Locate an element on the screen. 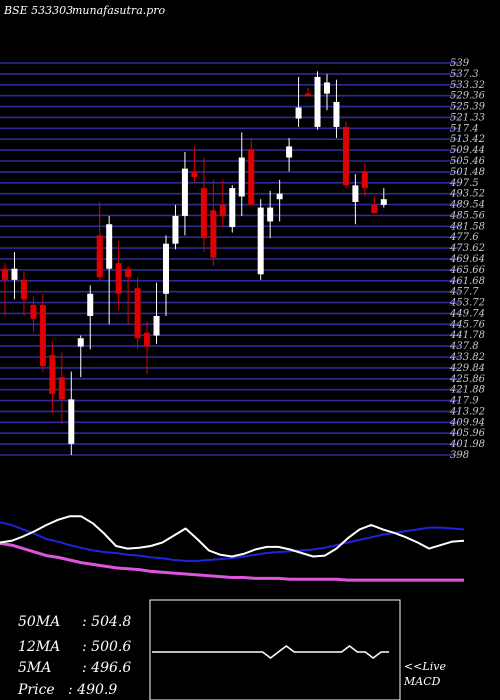  price-tick-label: 489.54 is located at coordinates (467, 205).